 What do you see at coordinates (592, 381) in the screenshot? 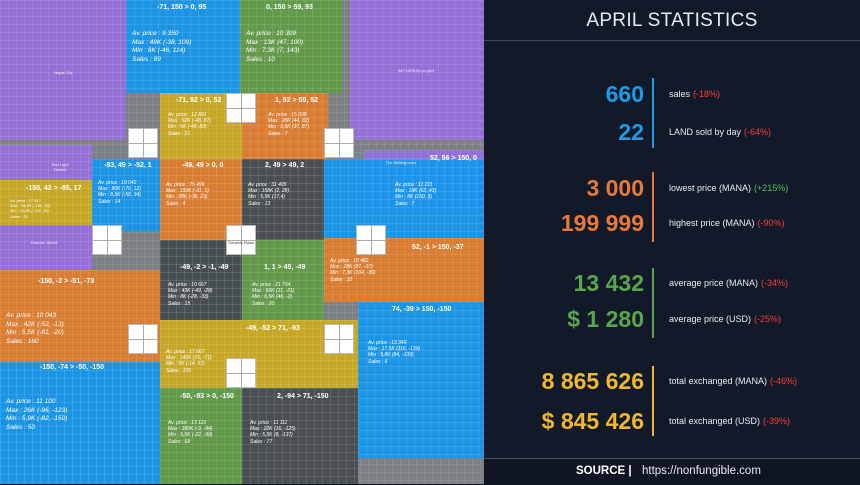
I see `stat-value: 8 865 626` at bounding box center [592, 381].